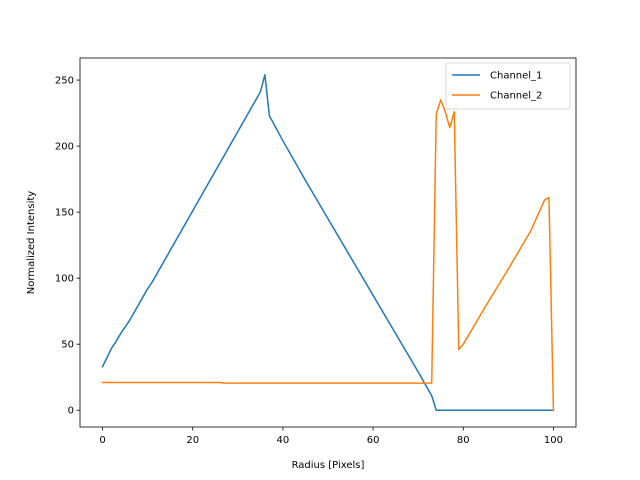 The height and width of the screenshot is (480, 640). I want to click on legend: Channel_1 Channel_2, so click(508, 86).